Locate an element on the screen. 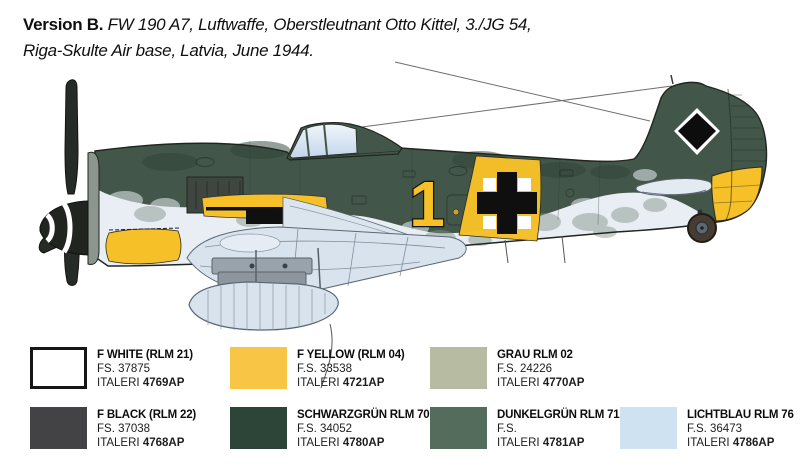 This screenshot has width=800, height=470. rudder-yellow-tip is located at coordinates (737, 194).